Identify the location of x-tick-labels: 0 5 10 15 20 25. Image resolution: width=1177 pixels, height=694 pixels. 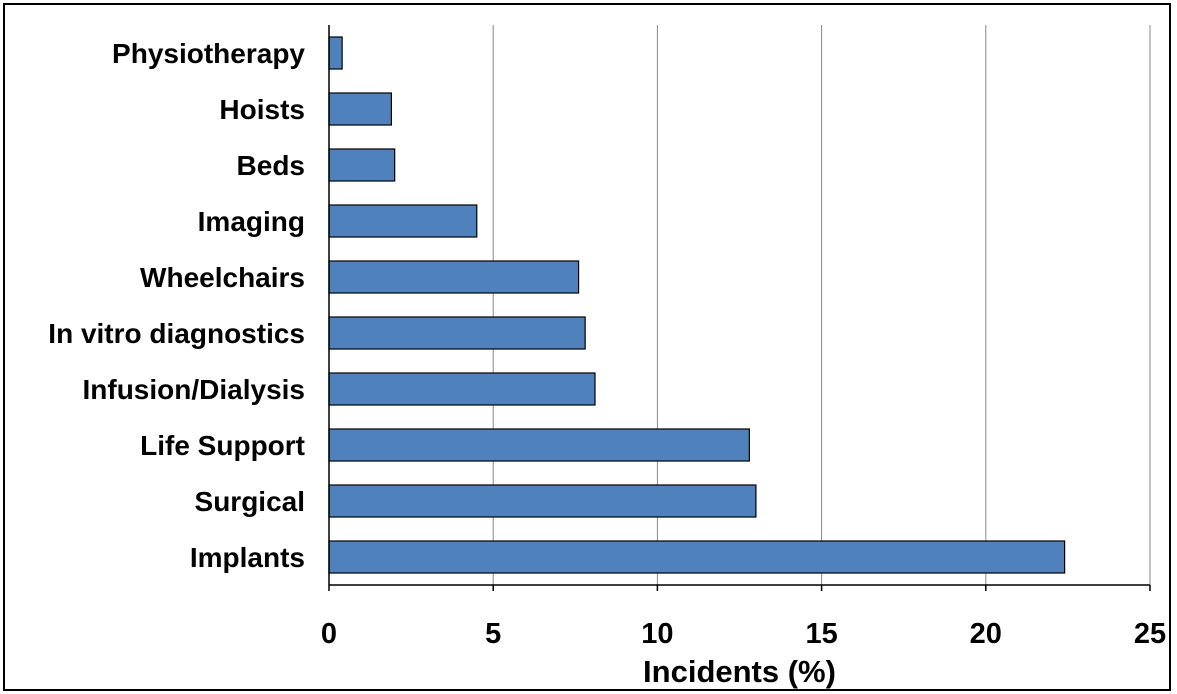
(743, 617).